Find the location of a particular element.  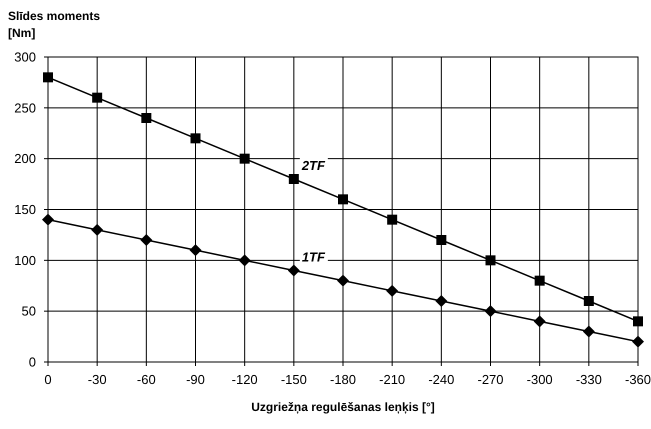

y-tick-label: 250 is located at coordinates (25, 108).